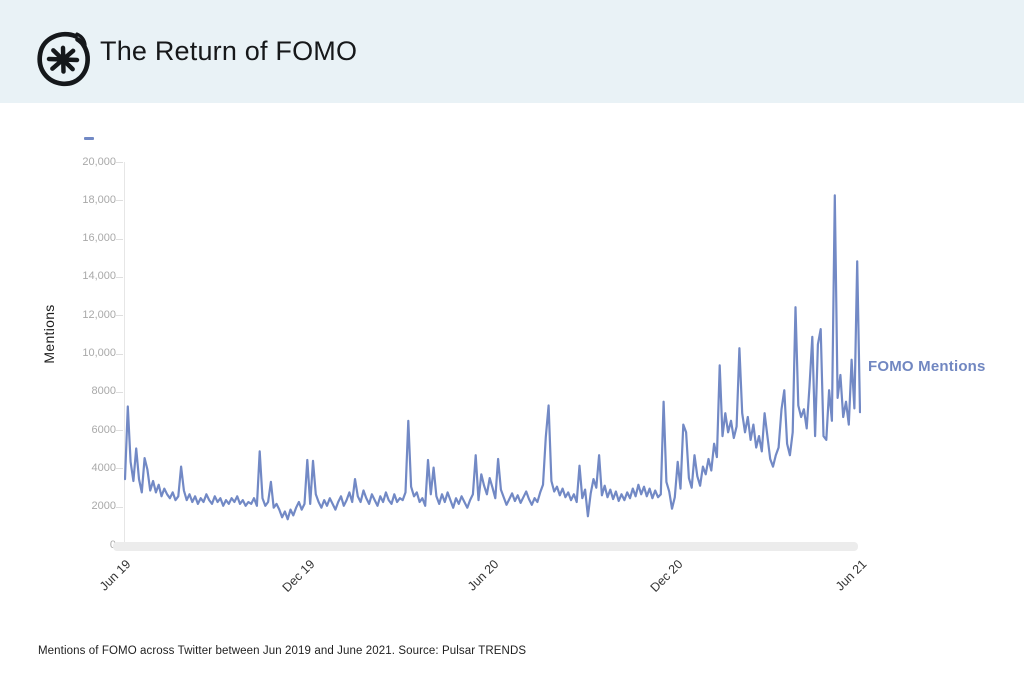 The height and width of the screenshot is (700, 1024). Describe the element at coordinates (298, 576) in the screenshot. I see `x-tick-label: Dec 19` at that location.